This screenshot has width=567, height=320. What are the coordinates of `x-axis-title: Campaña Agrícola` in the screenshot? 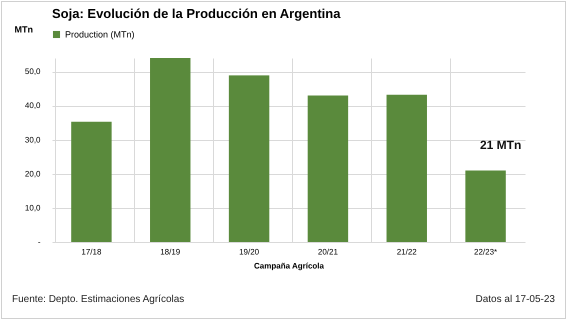 It's located at (289, 266).